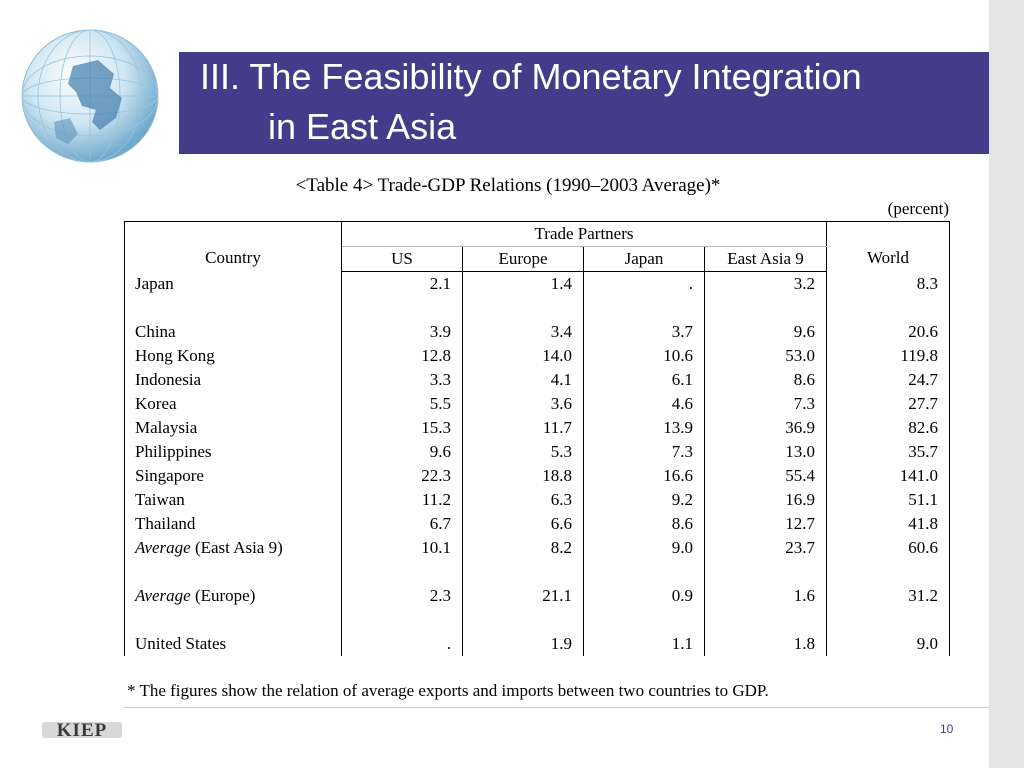  Describe the element at coordinates (402, 524) in the screenshot. I see `cell-us: 6.7` at that location.